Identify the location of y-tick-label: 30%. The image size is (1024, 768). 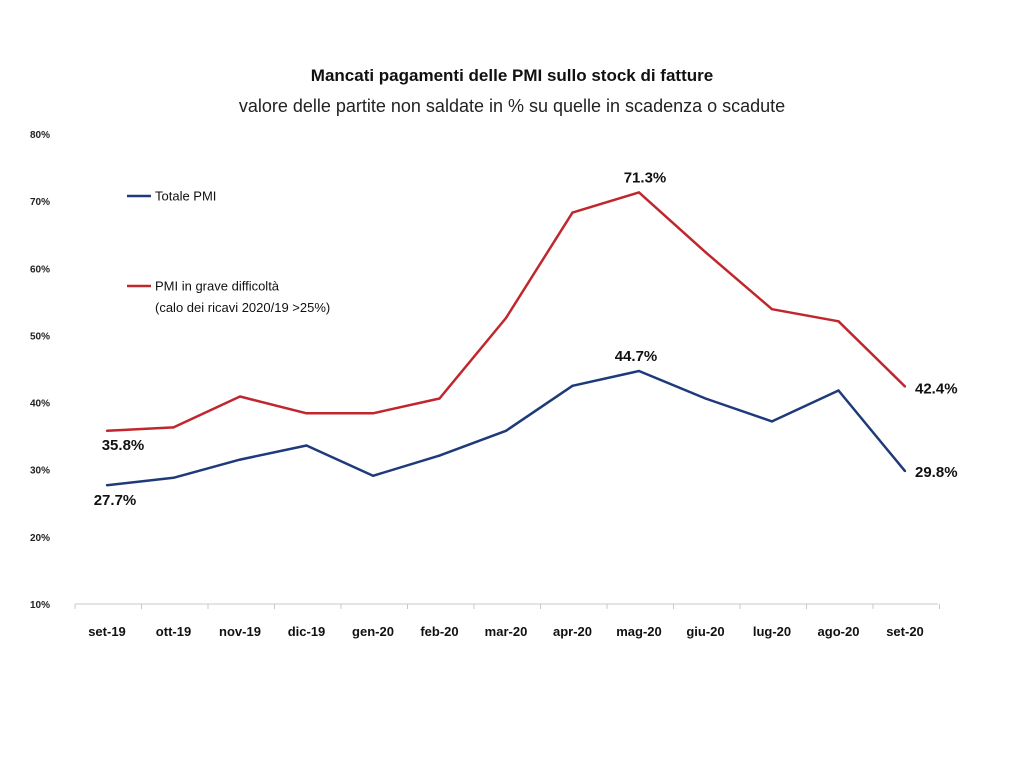
(40, 471).